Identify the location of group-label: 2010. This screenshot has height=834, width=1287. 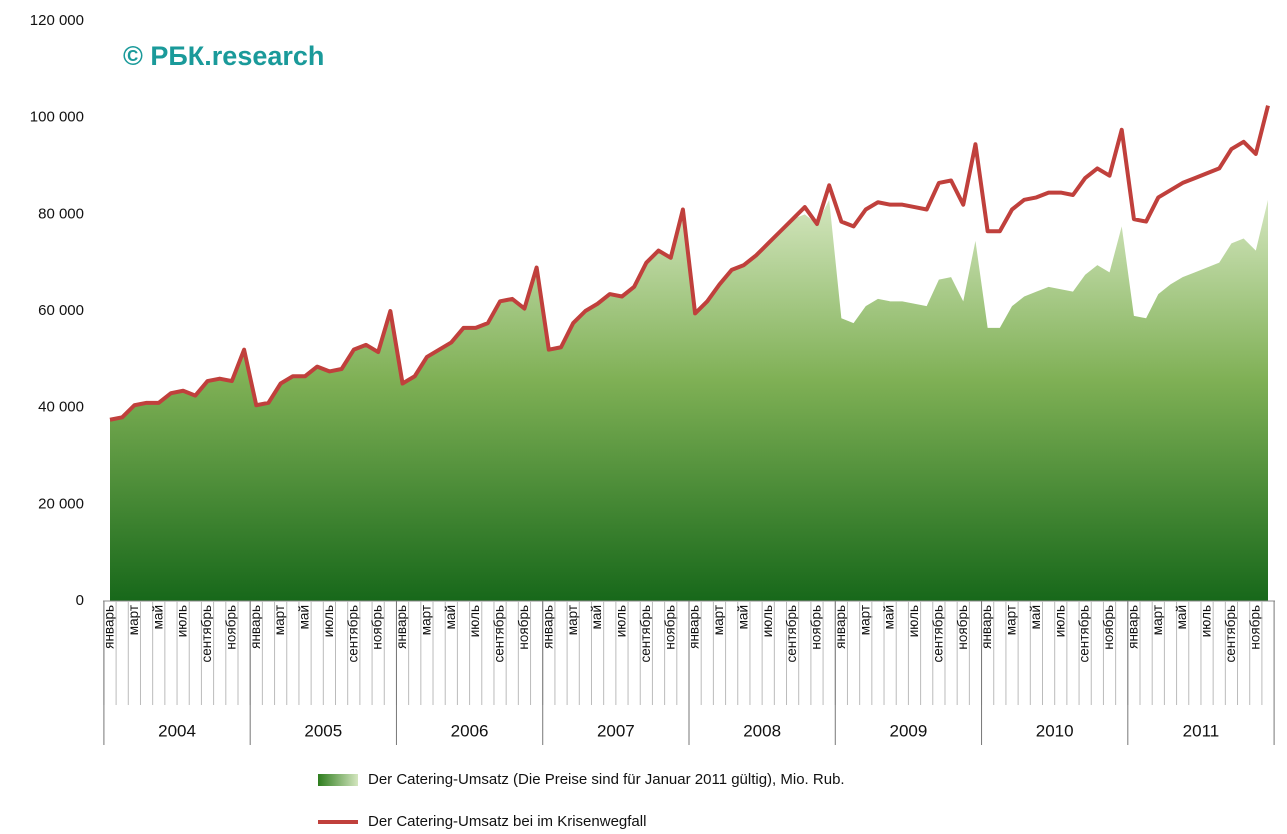
(1055, 730).